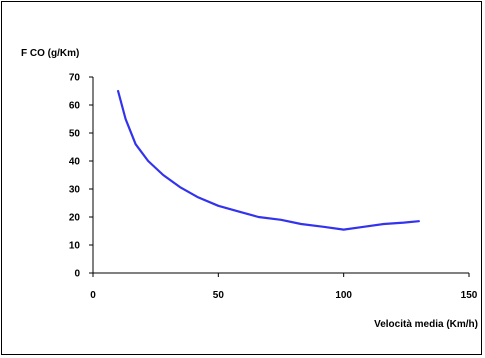 This screenshot has height=358, width=485. Describe the element at coordinates (77, 274) in the screenshot. I see `y-tick-label: 0` at that location.